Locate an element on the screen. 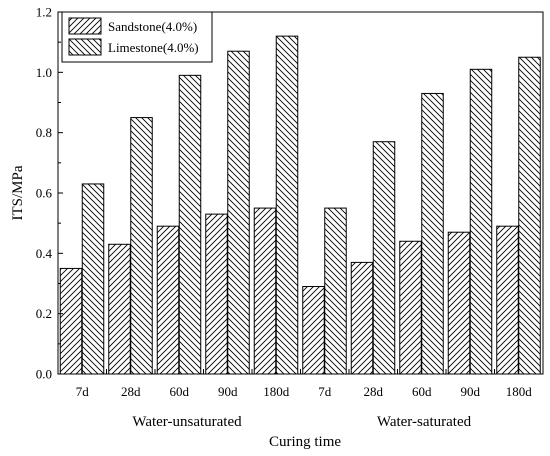 Image resolution: width=550 pixels, height=456 pixels. y-tick-label: 0.4 is located at coordinates (44, 253).